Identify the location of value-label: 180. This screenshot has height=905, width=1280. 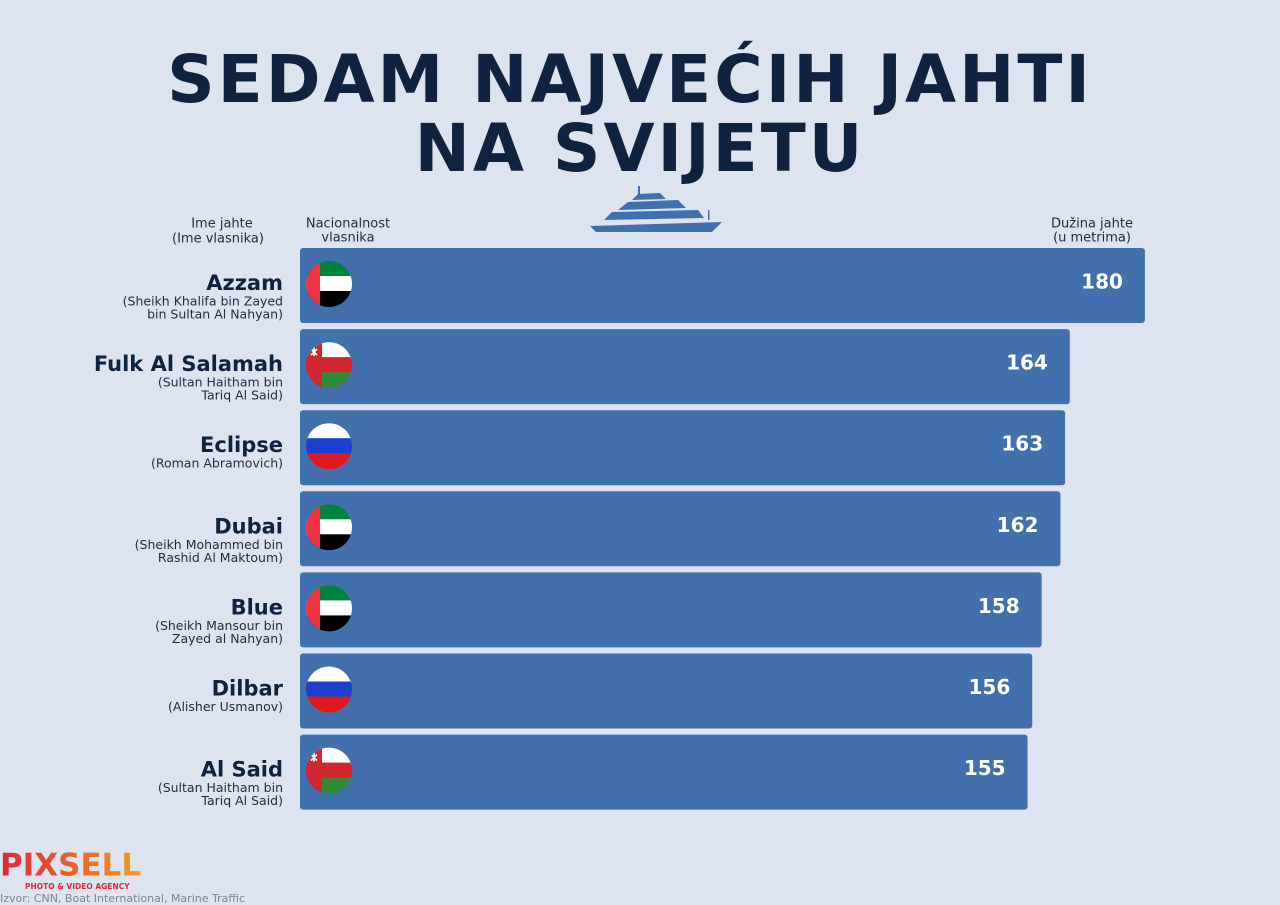
(1102, 282).